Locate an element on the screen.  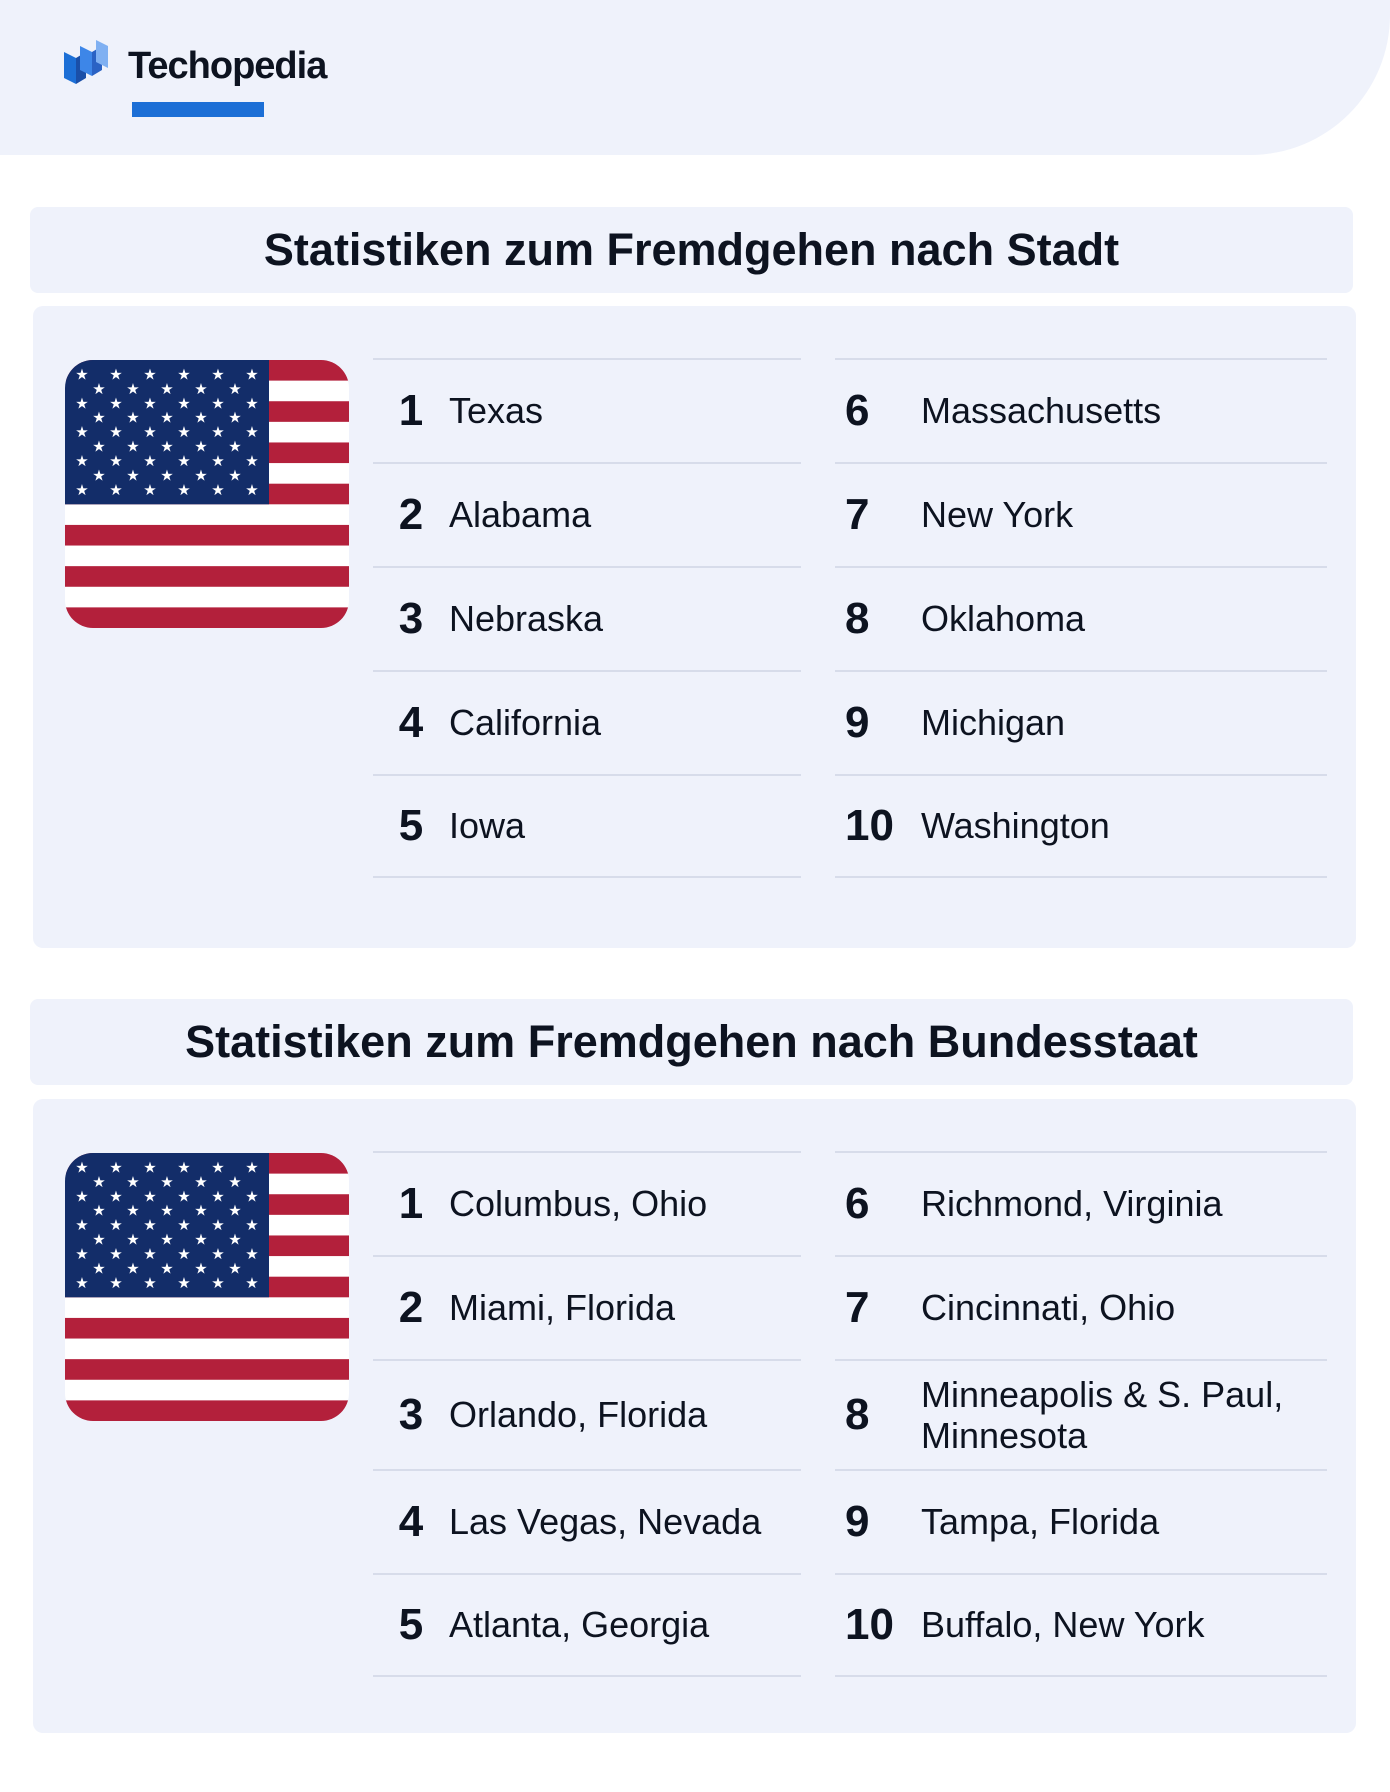
item-name: Michigan is located at coordinates (993, 723).